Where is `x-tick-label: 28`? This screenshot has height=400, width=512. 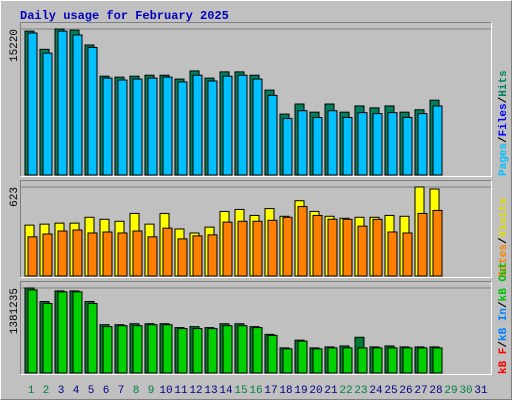 x-tick-label: 28 is located at coordinates (435, 391).